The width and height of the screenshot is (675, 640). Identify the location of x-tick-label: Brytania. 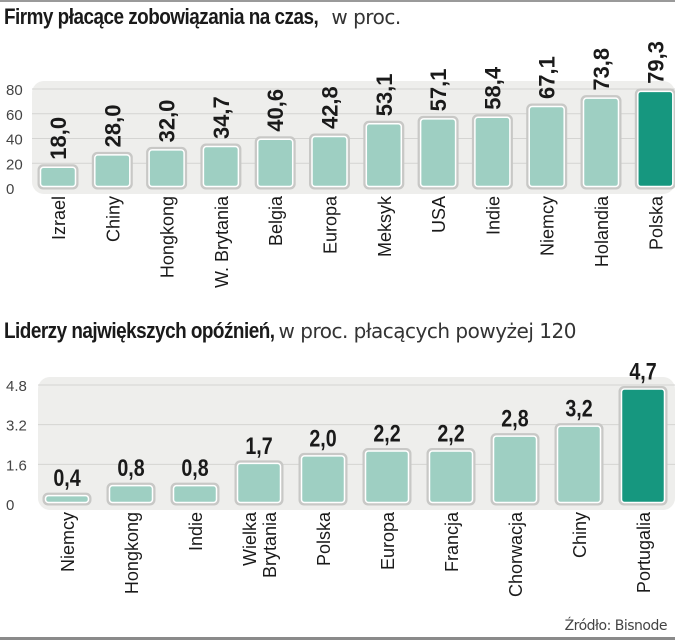
(270, 544).